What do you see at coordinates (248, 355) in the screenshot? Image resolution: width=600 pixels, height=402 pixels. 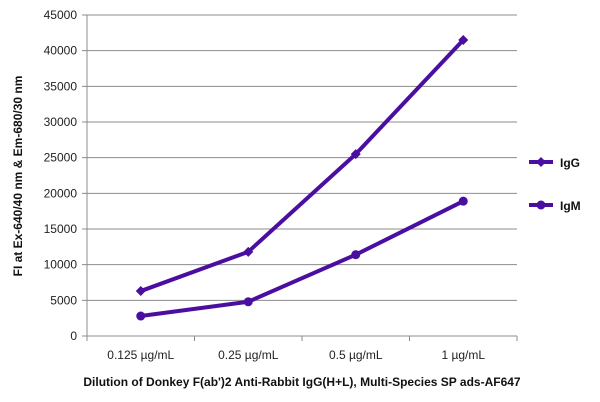 I see `x-tick-label: 0.25 µg/mL` at bounding box center [248, 355].